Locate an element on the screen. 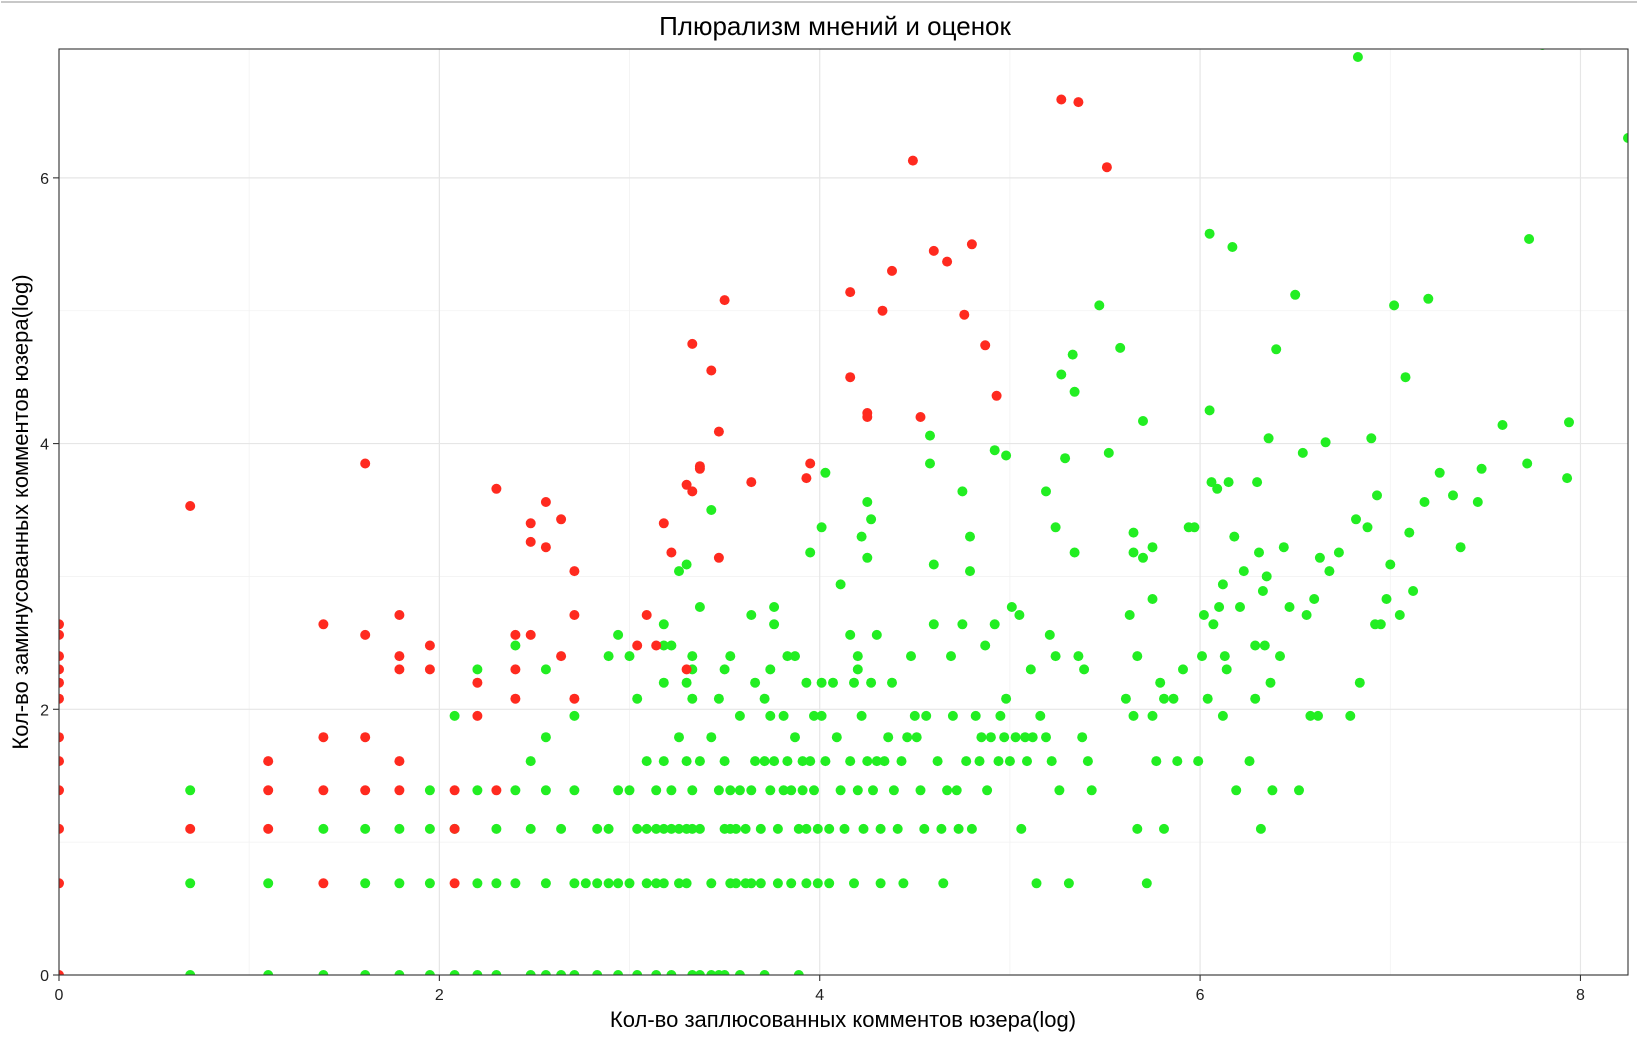 The height and width of the screenshot is (1040, 1638). x-tick-label: 8 is located at coordinates (1580, 995).